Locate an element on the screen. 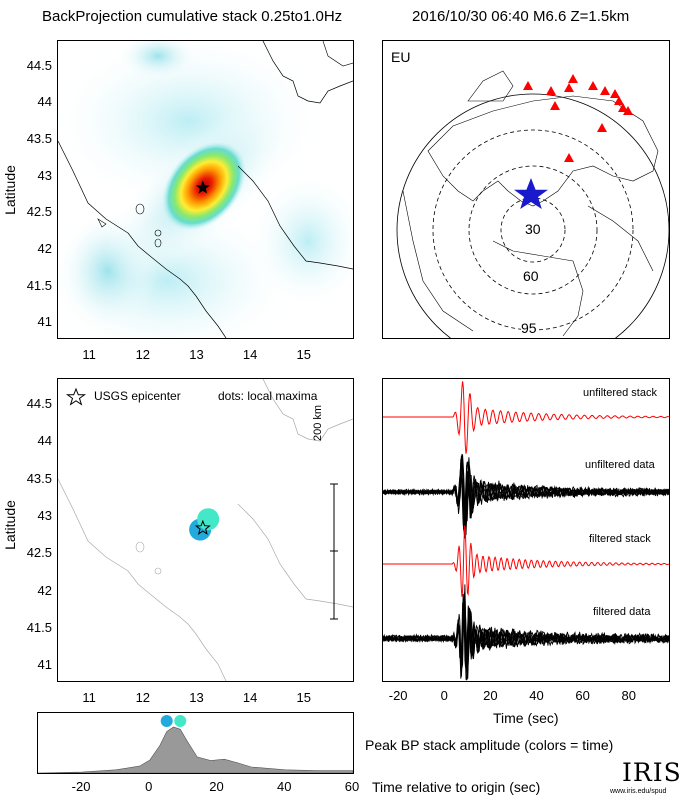 The height and width of the screenshot is (799, 688). y-tick-label: 41.5 is located at coordinates (39, 285).